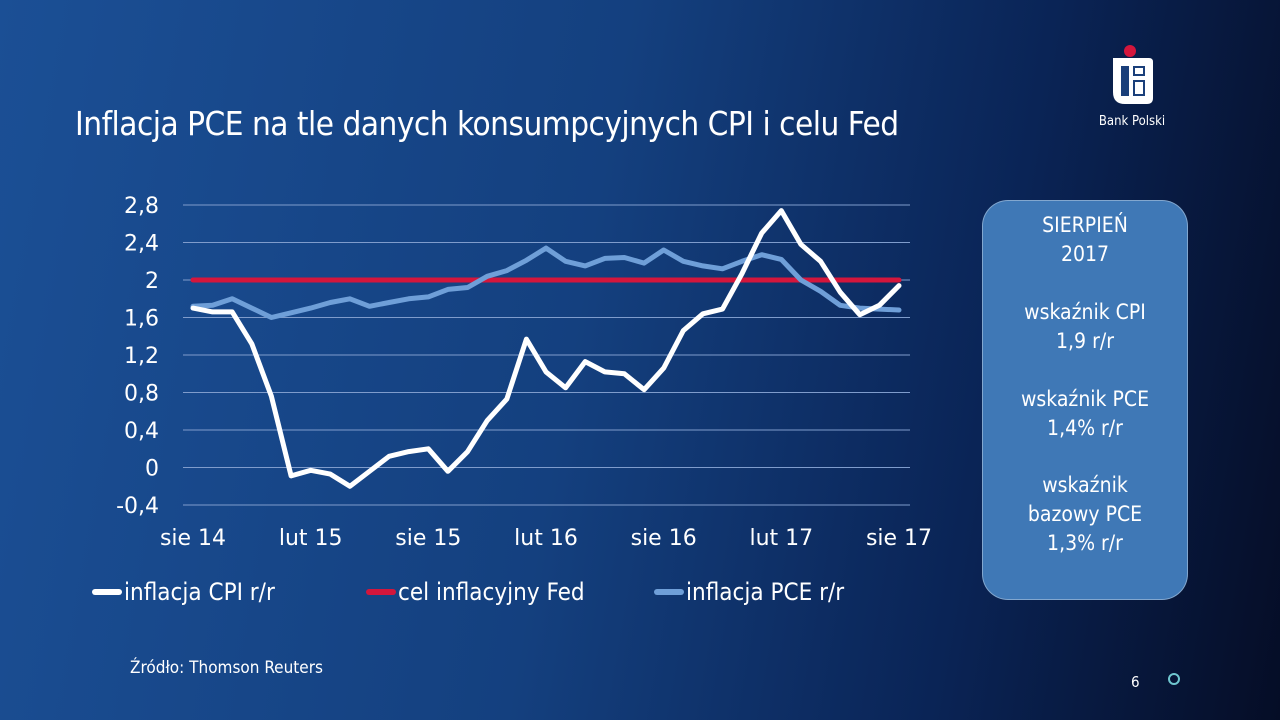  What do you see at coordinates (193, 538) in the screenshot?
I see `x-tick-label: sie 14` at bounding box center [193, 538].